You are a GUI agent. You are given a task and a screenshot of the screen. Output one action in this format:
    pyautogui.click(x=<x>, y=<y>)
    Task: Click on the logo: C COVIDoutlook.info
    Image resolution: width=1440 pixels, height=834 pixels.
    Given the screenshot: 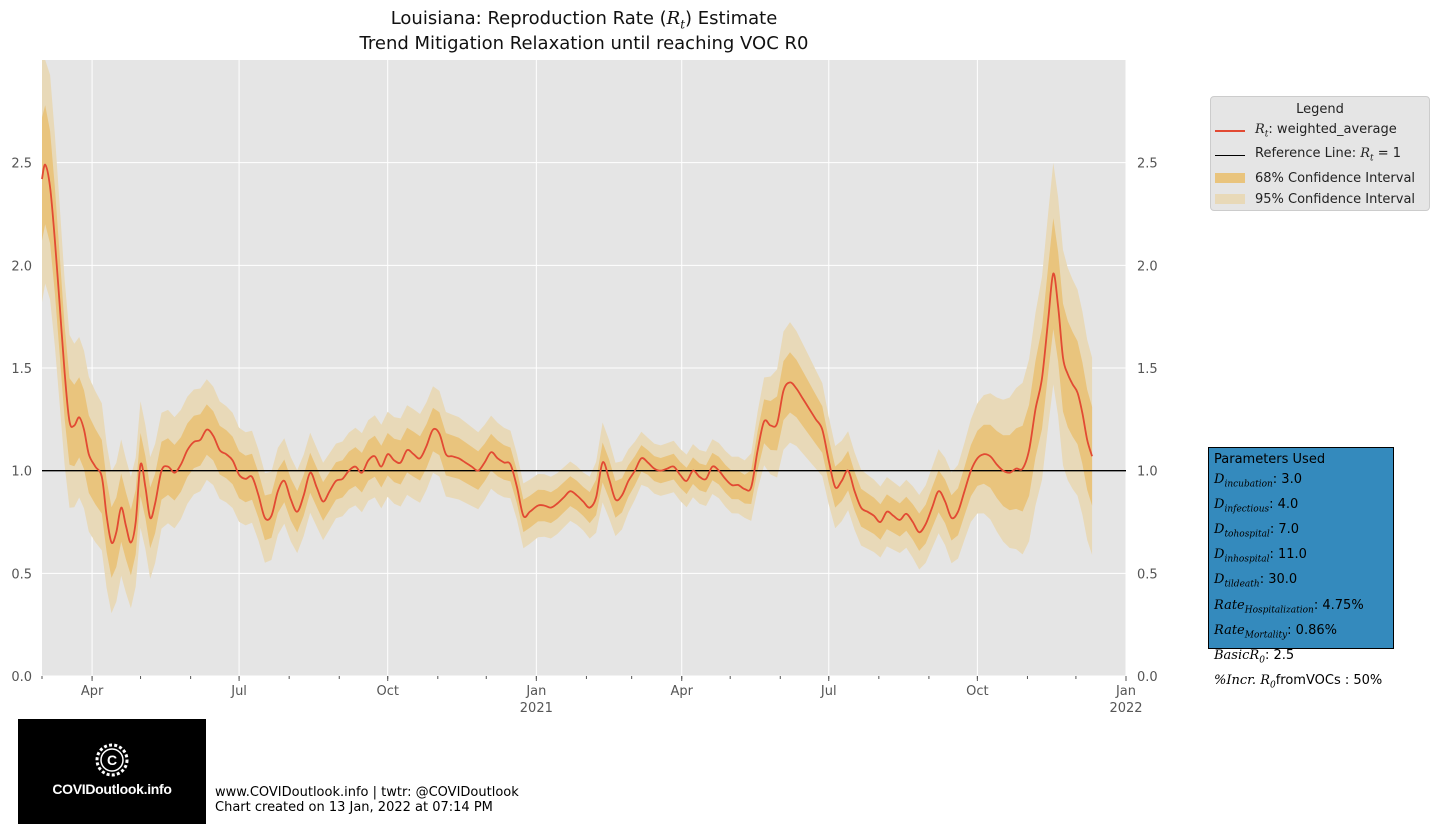 What is the action you would take?
    pyautogui.click(x=112, y=771)
    